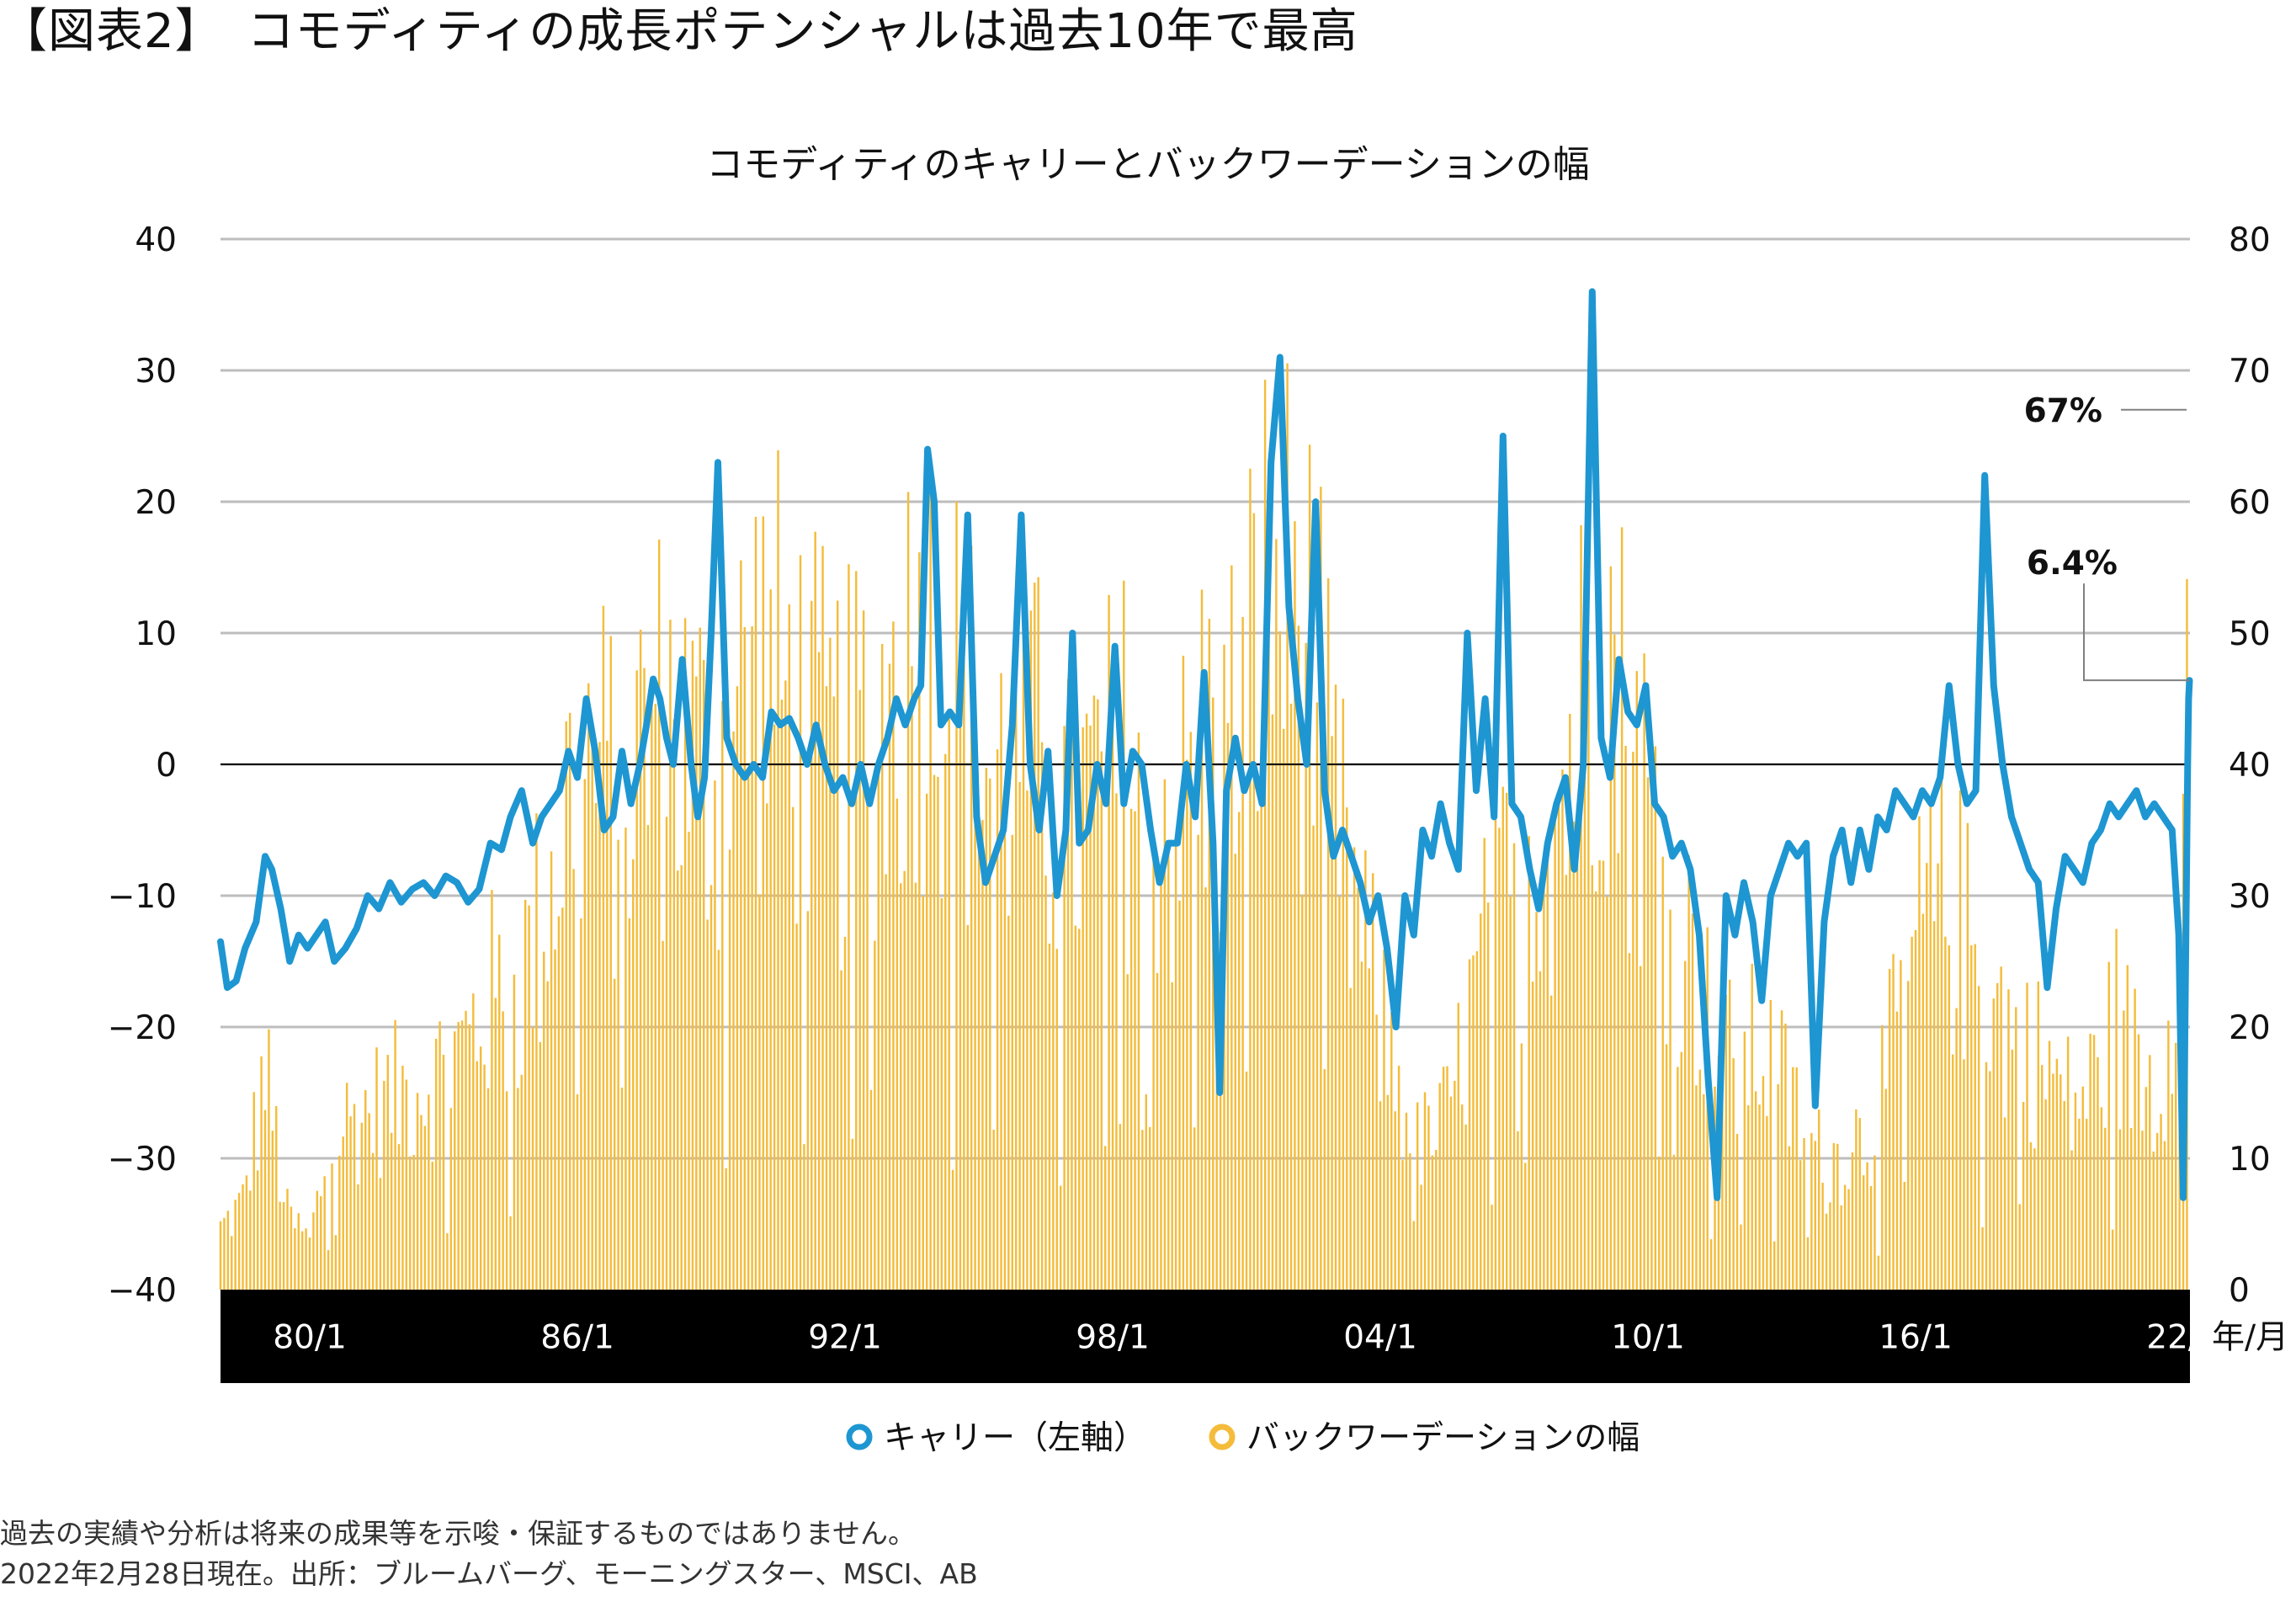 This screenshot has width=2296, height=1607. What do you see at coordinates (1113, 1338) in the screenshot?
I see `x-tick-label: 98/1` at bounding box center [1113, 1338].